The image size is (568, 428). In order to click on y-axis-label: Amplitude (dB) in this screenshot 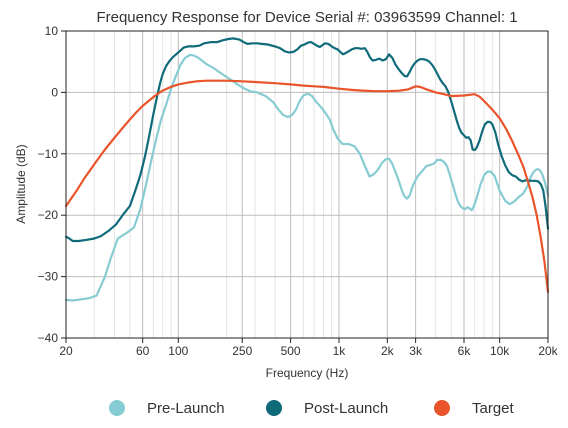, I will do `click(21, 183)`.